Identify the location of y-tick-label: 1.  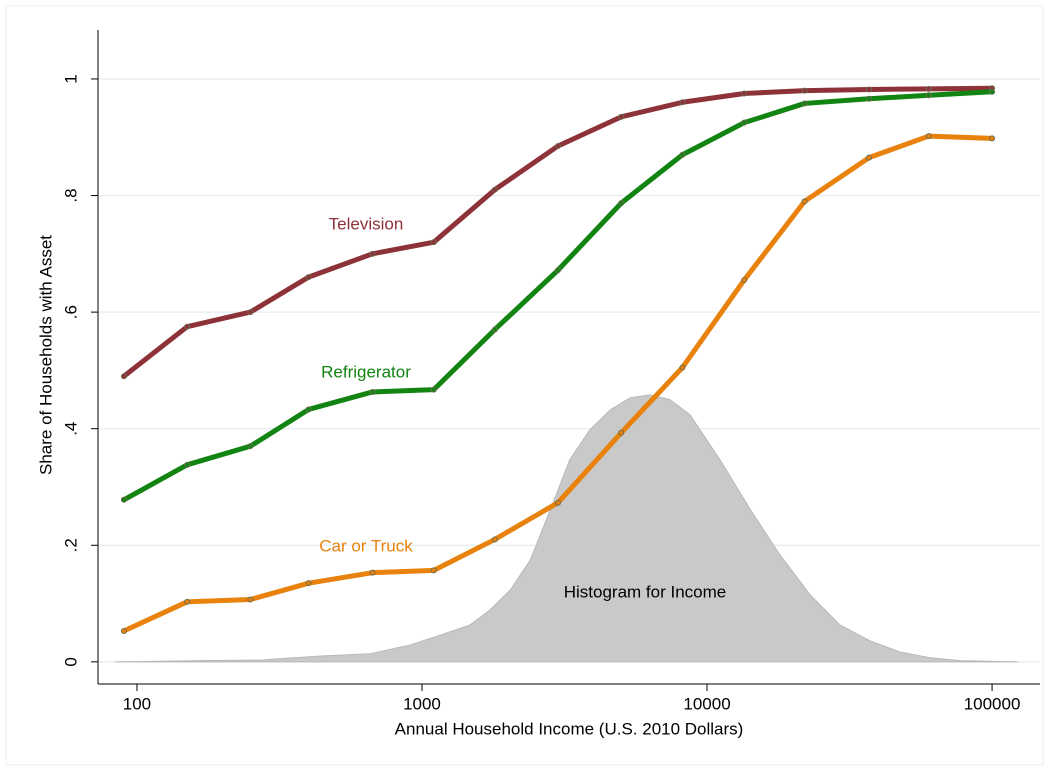
(70, 78).